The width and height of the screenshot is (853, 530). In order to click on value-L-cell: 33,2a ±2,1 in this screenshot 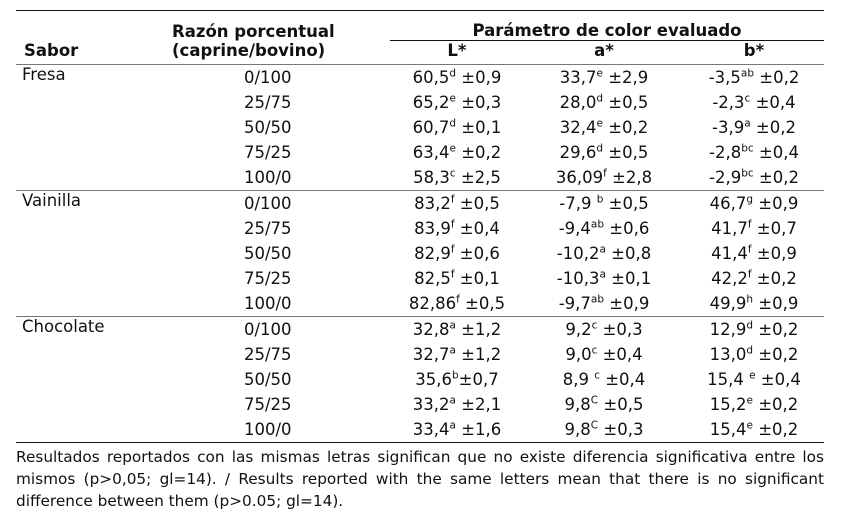, I will do `click(457, 404)`.